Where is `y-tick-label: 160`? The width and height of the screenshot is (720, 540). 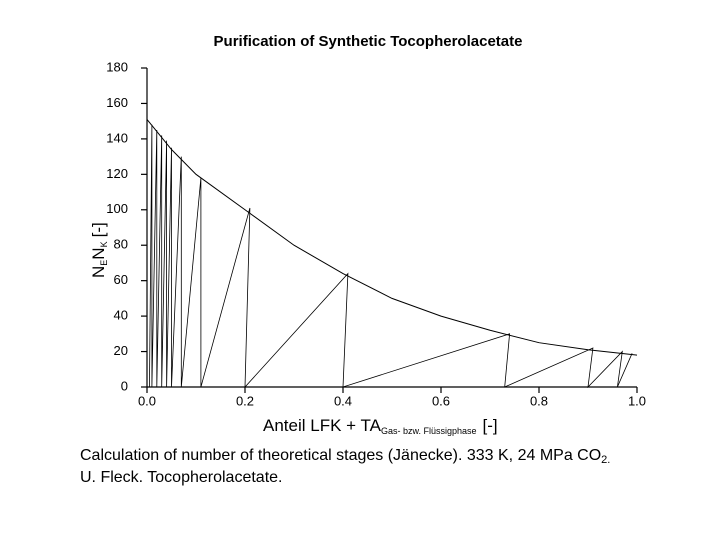
y-tick-label: 160 is located at coordinates (117, 102).